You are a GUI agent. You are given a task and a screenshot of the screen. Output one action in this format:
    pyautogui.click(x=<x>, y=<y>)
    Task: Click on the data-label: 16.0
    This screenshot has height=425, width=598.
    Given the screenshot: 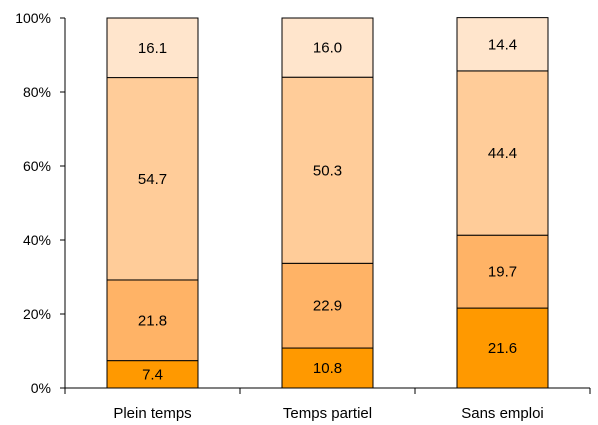 What is the action you would take?
    pyautogui.click(x=327, y=48)
    